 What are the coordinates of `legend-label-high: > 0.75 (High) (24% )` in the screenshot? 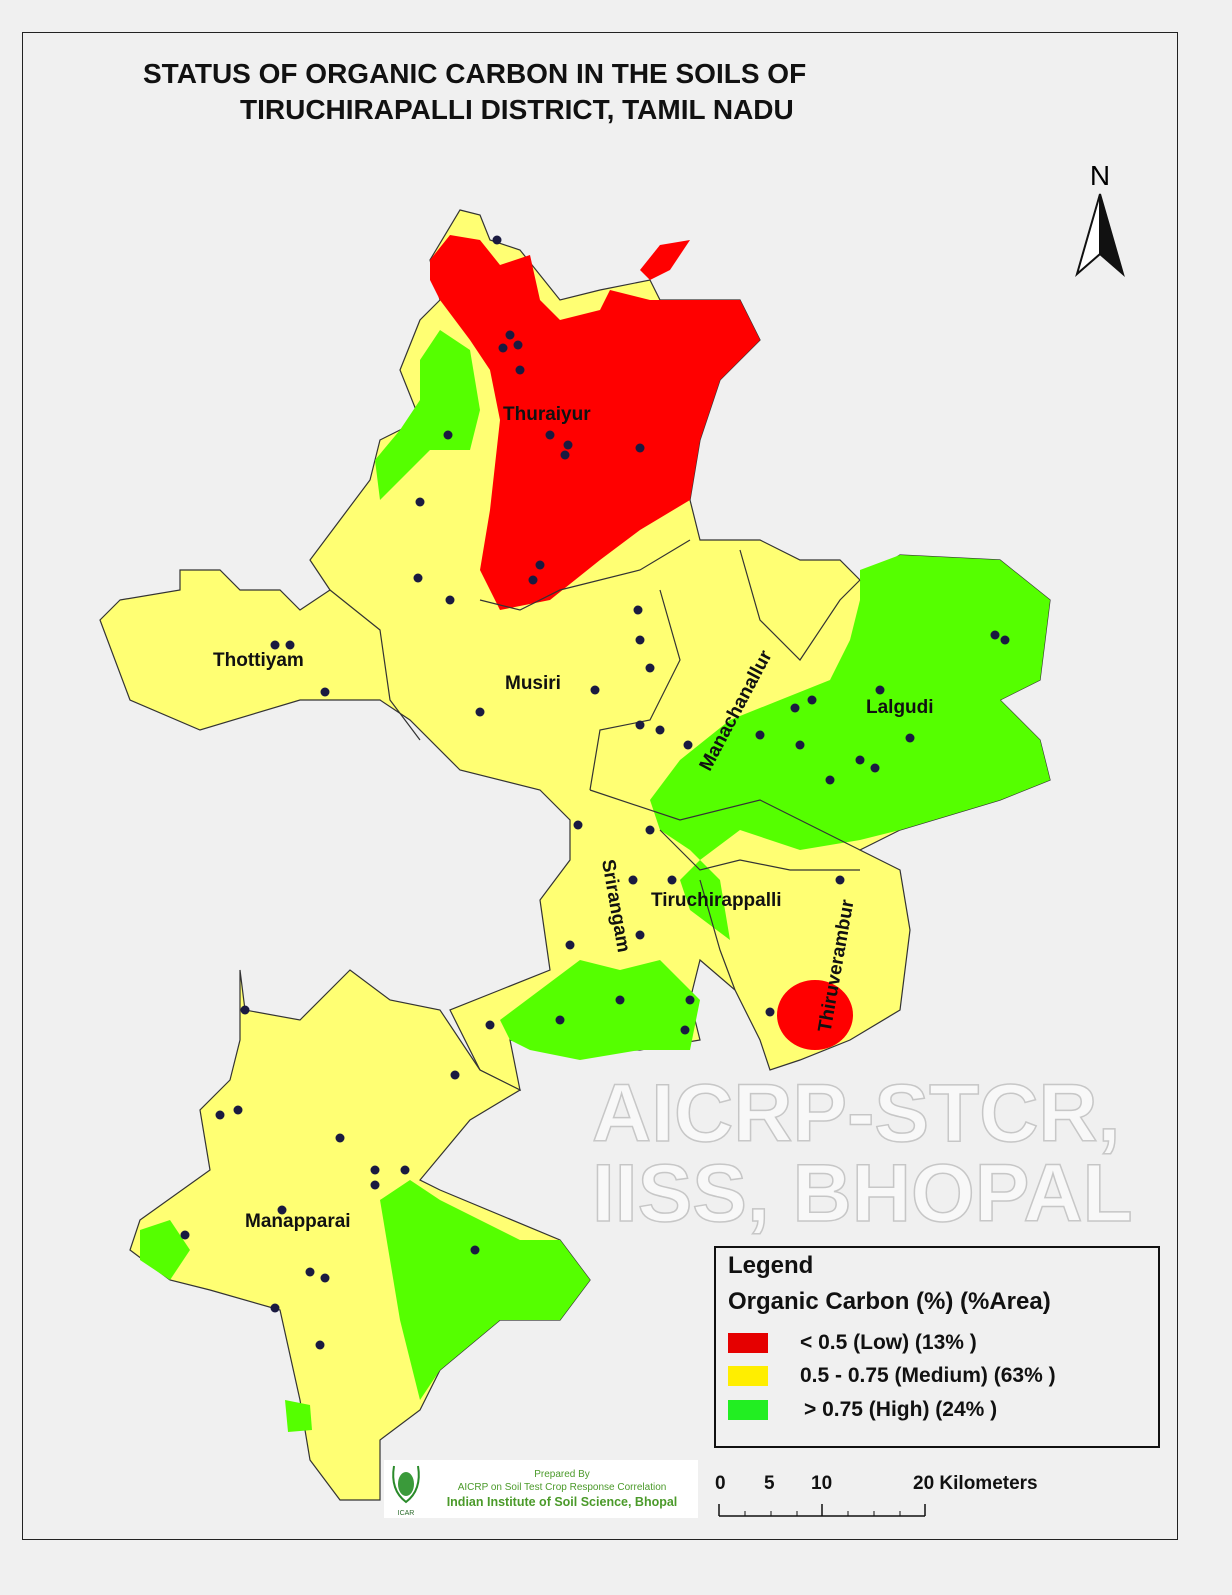 It's located at (901, 1409).